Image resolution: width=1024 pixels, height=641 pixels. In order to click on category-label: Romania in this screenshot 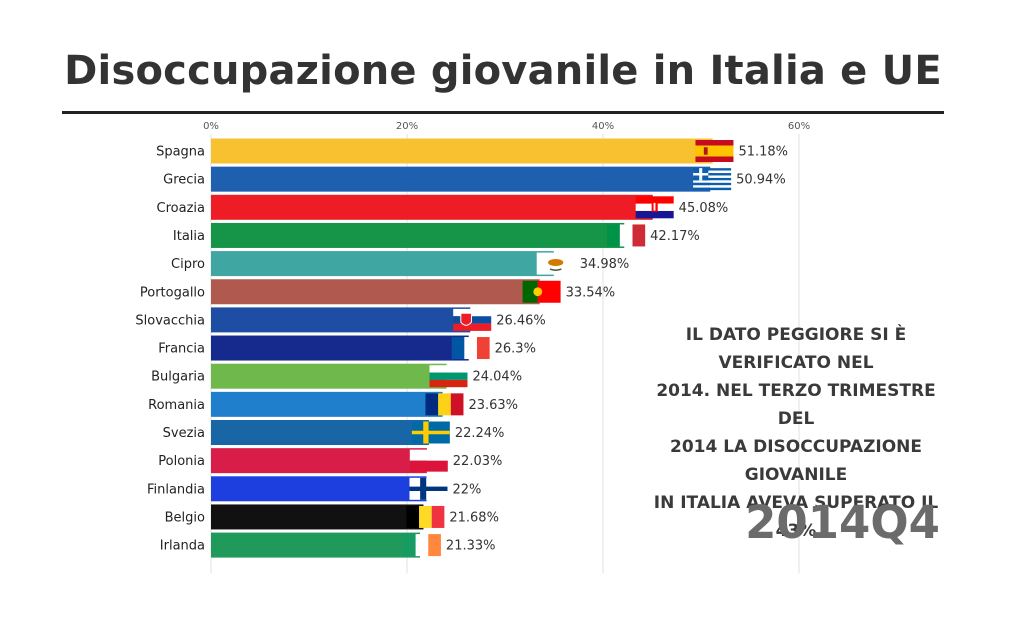, I will do `click(176, 405)`.